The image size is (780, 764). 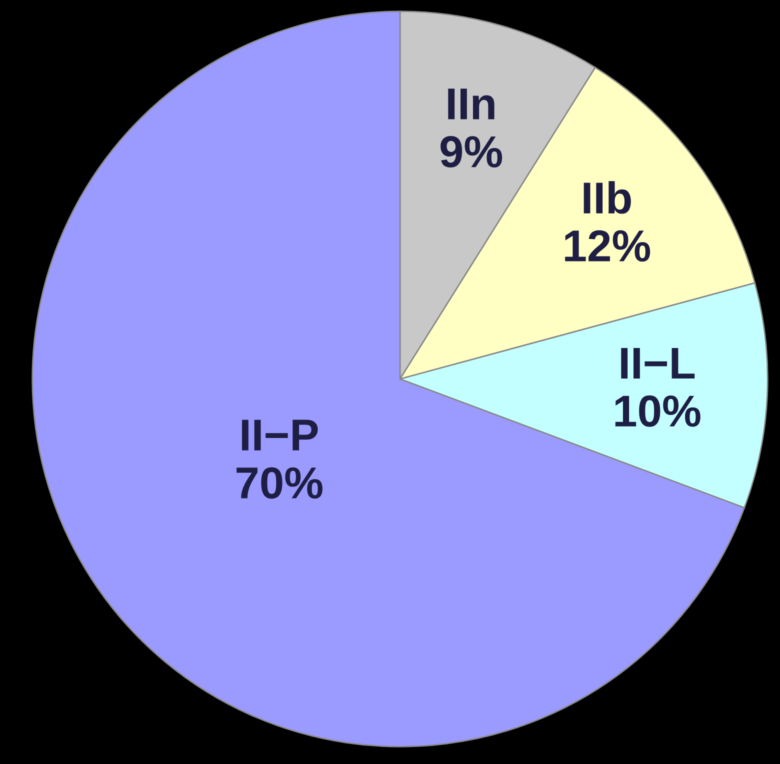 What do you see at coordinates (280, 435) in the screenshot?
I see `slice-label: II−P` at bounding box center [280, 435].